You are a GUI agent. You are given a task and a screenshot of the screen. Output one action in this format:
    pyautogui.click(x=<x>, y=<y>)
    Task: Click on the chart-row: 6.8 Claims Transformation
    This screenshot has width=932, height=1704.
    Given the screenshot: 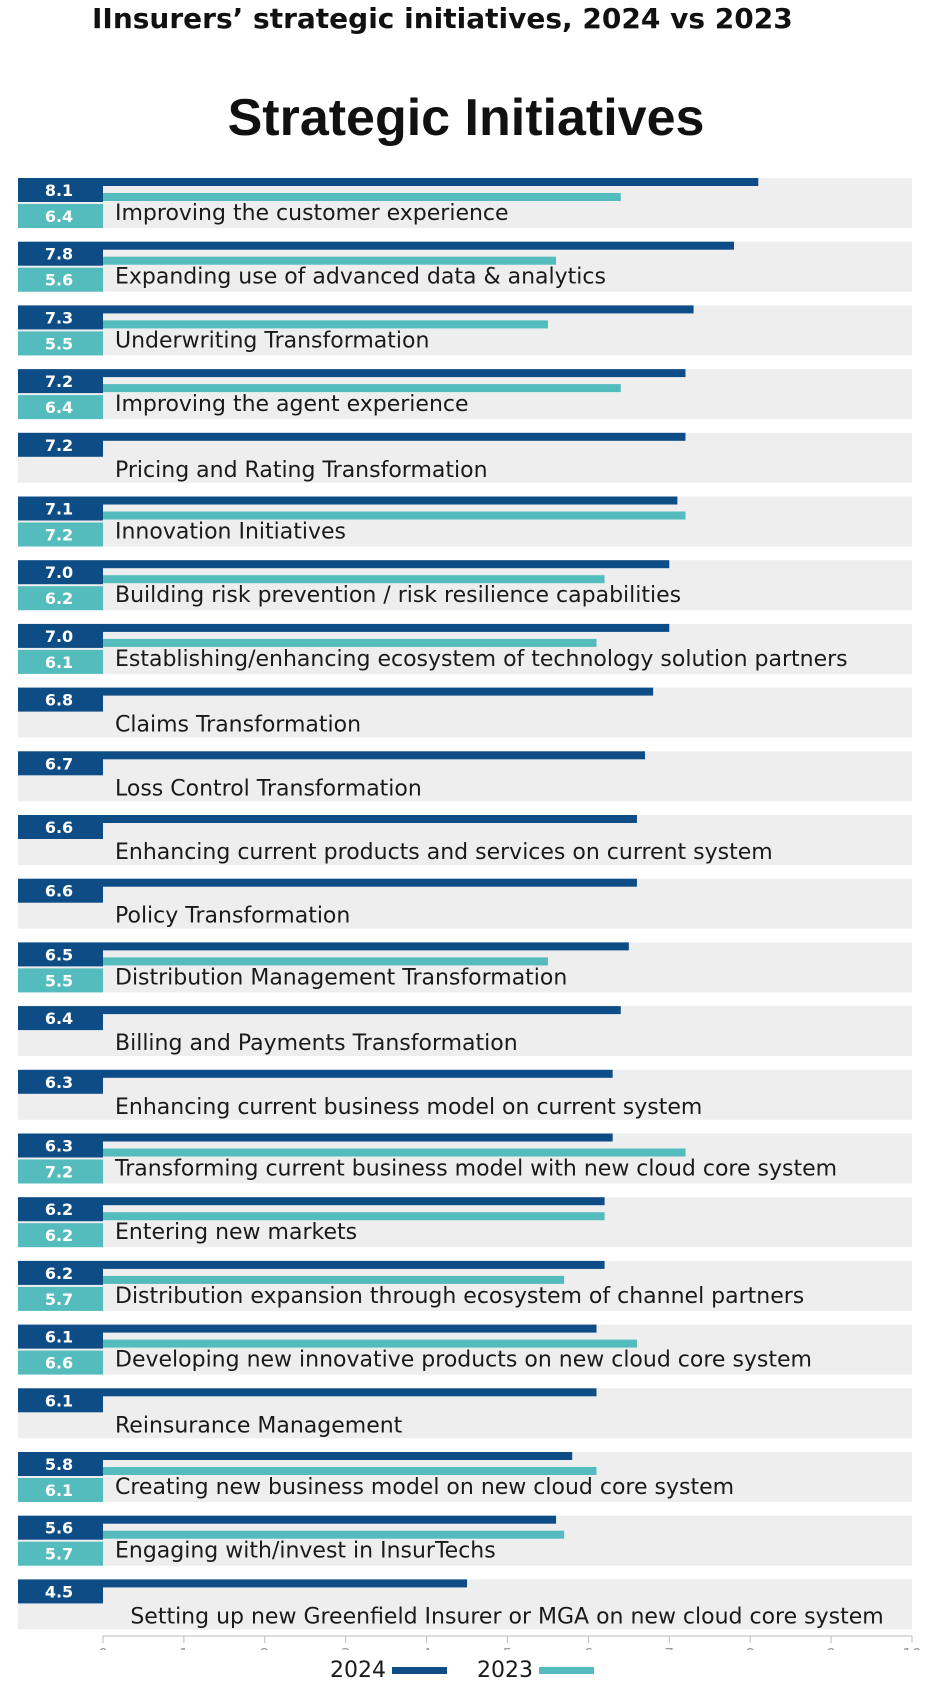 What is the action you would take?
    pyautogui.click(x=465, y=712)
    